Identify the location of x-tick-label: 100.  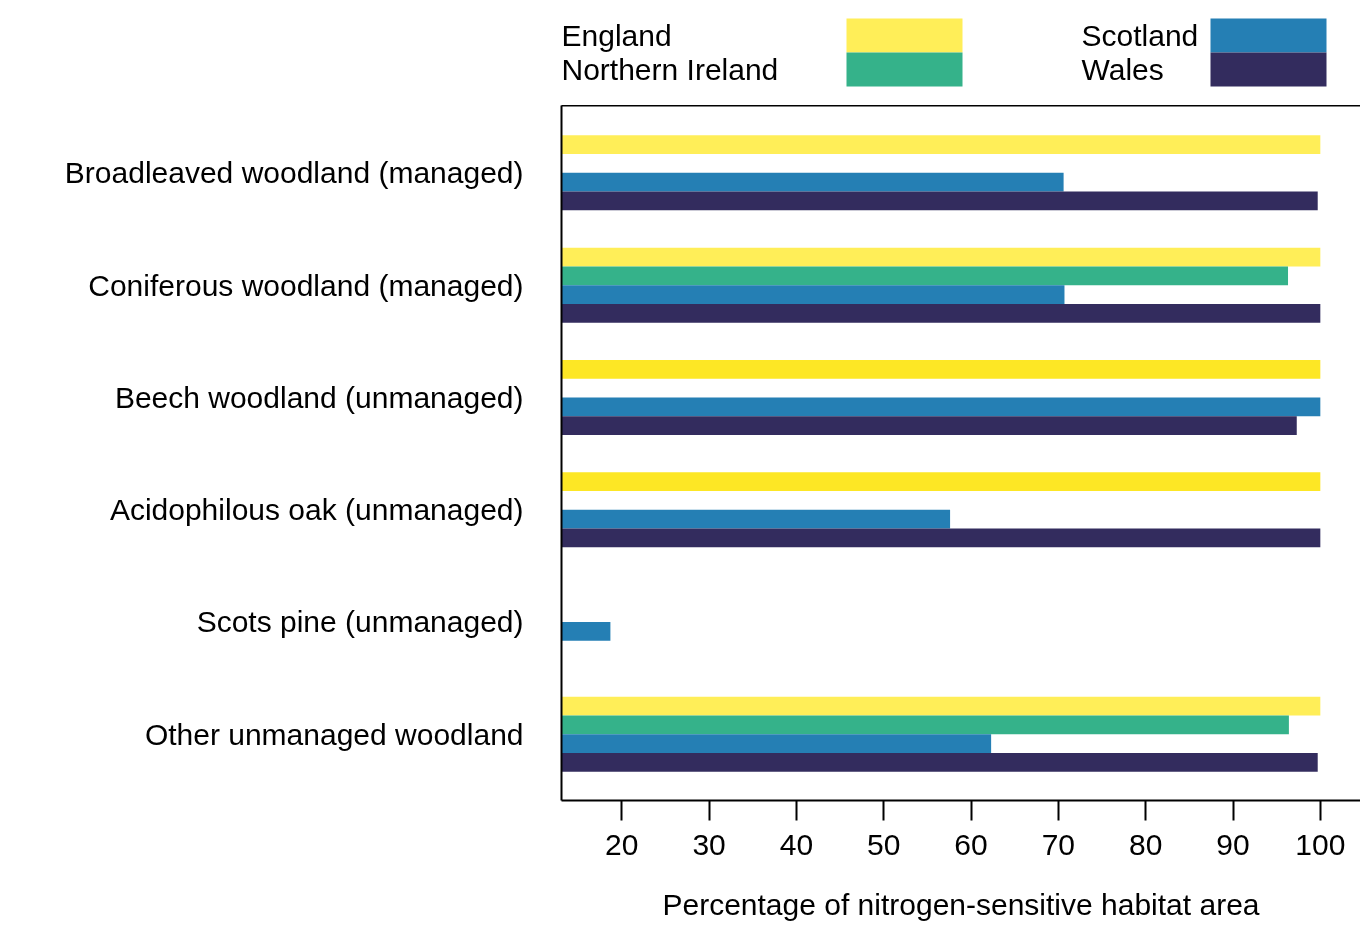
(1320, 844).